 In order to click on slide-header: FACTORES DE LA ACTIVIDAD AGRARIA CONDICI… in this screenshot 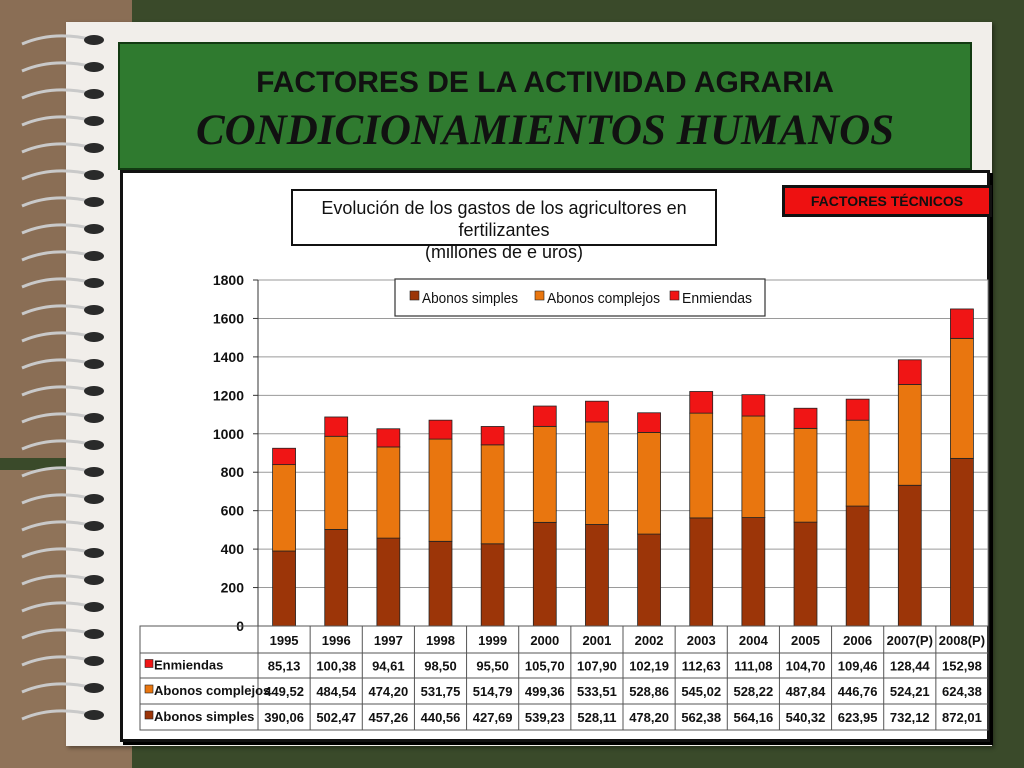, I will do `click(545, 106)`.